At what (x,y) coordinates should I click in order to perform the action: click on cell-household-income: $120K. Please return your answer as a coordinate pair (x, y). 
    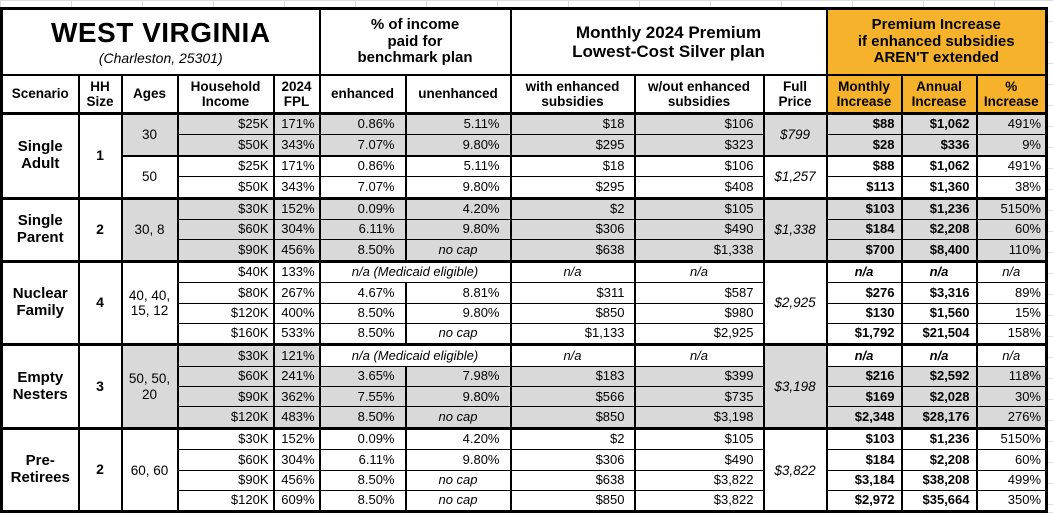
    Looking at the image, I should click on (225, 501).